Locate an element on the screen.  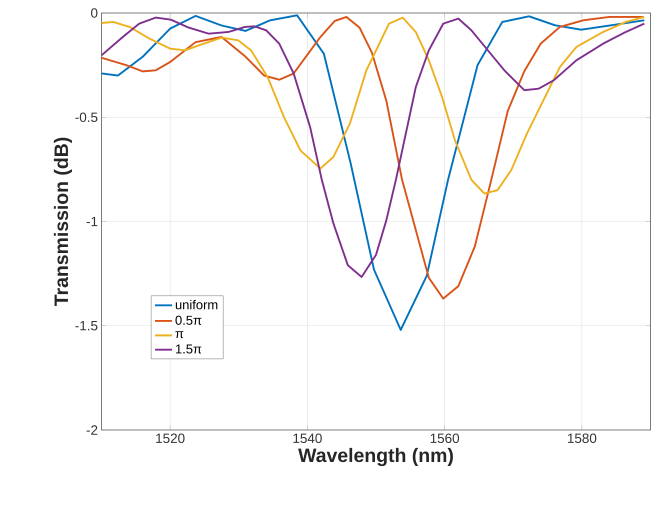
x-tick-label: 1520 is located at coordinates (170, 439).